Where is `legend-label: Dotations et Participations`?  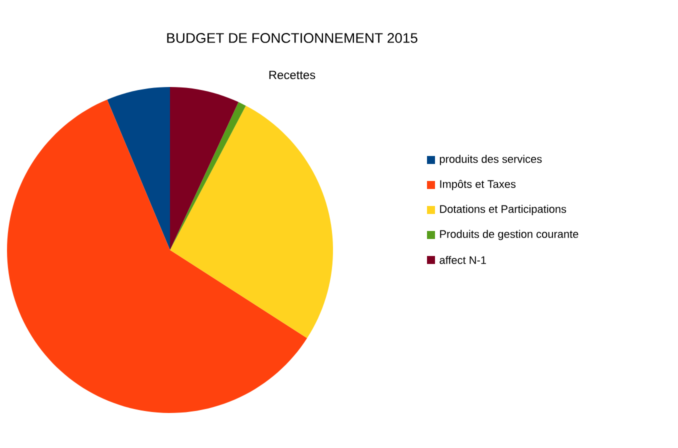
legend-label: Dotations et Participations is located at coordinates (503, 210).